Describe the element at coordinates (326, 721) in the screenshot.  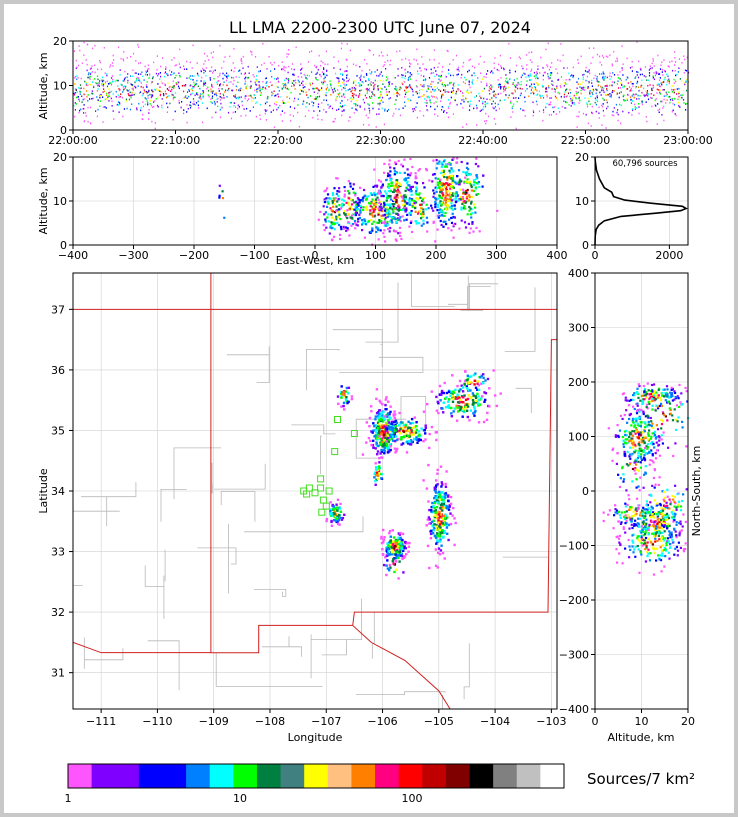
I see `x-tick-label: −107` at that location.